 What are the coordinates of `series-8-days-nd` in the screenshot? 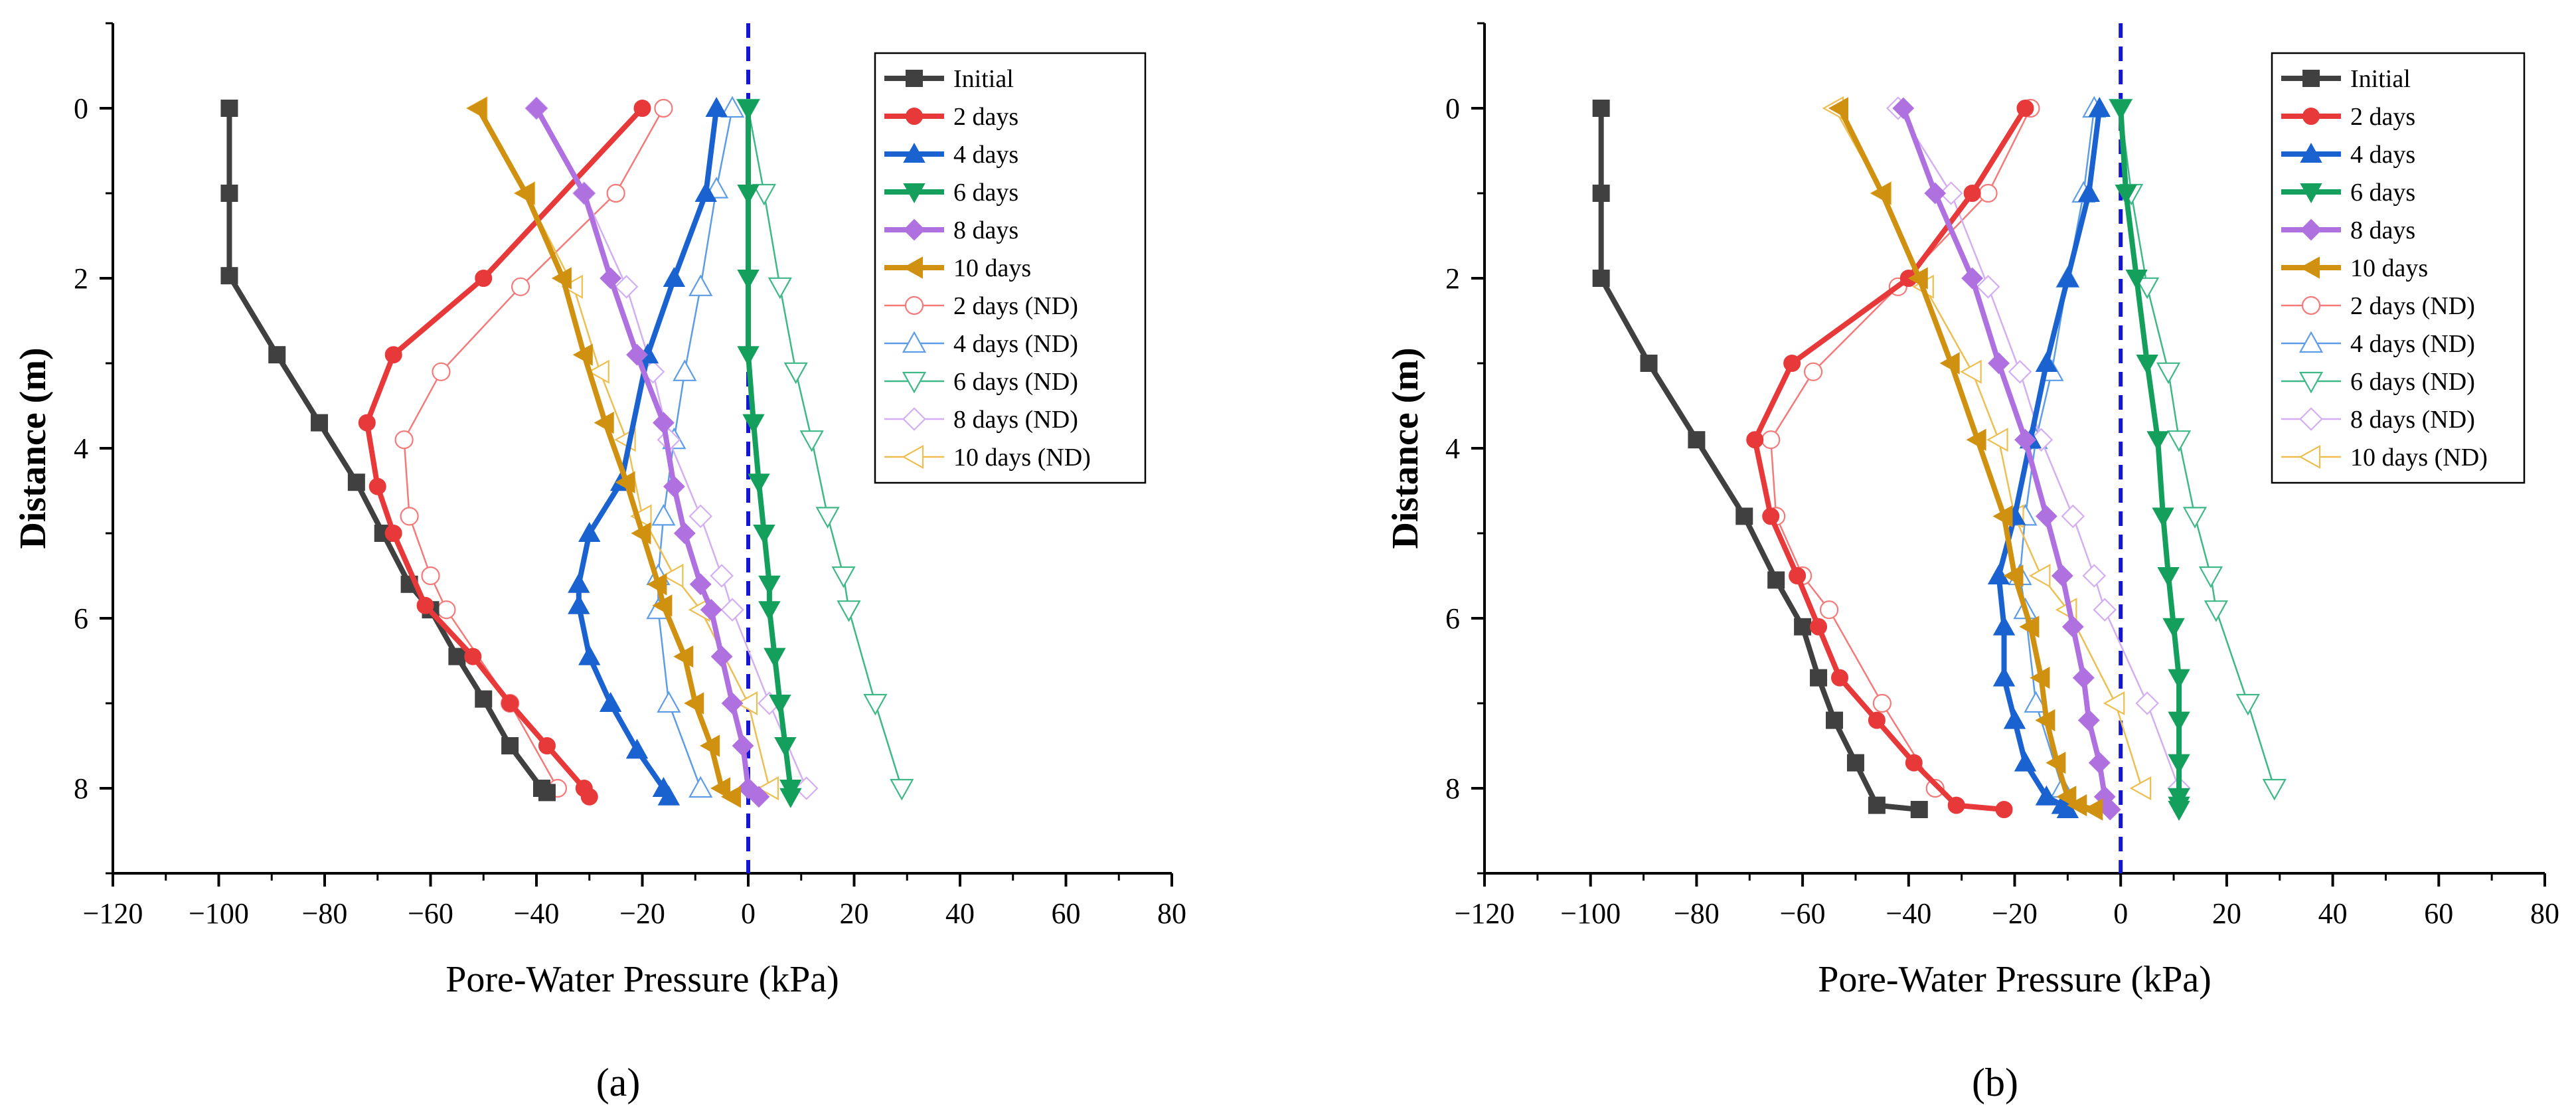 It's located at (671, 448).